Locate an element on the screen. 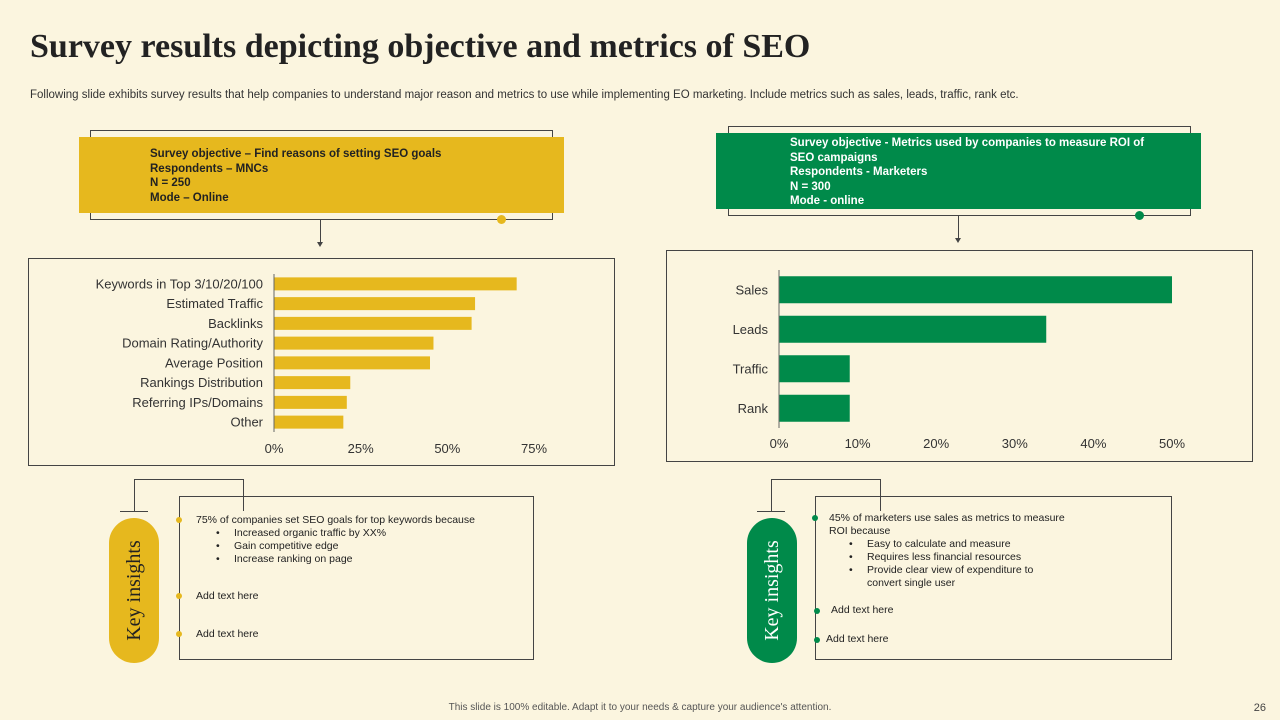  right-objective-line: SEO campaigns is located at coordinates (834, 157).